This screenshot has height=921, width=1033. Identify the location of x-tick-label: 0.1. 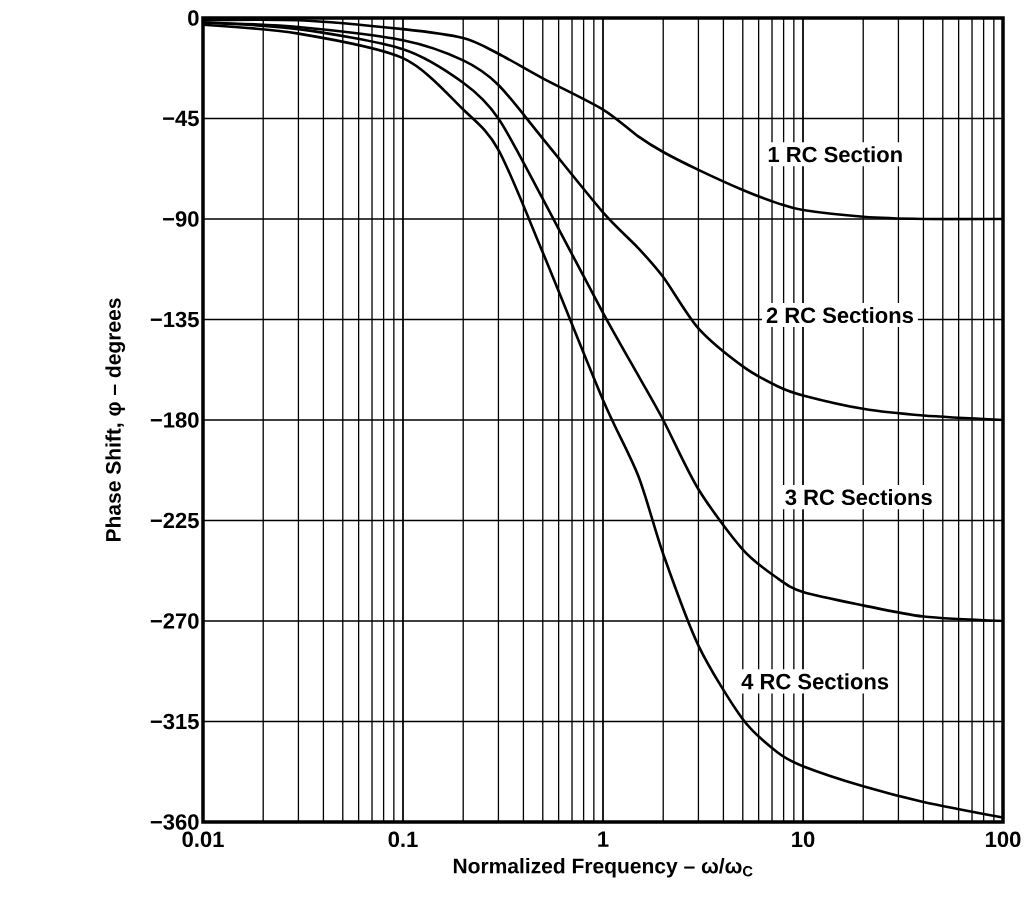
(403, 839).